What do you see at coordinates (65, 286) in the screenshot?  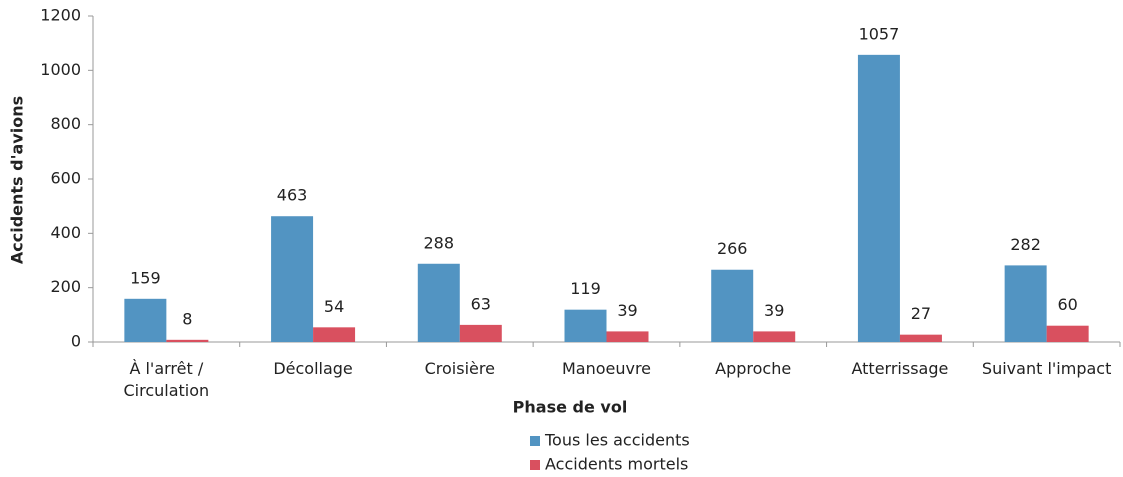 I see `y-tick-label: 200` at bounding box center [65, 286].